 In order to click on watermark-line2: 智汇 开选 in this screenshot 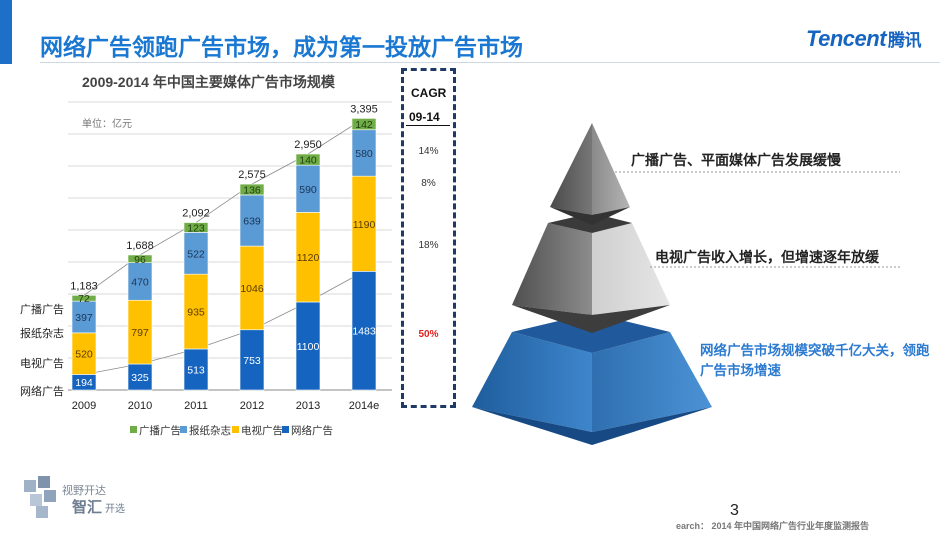, I will do `click(98, 506)`.